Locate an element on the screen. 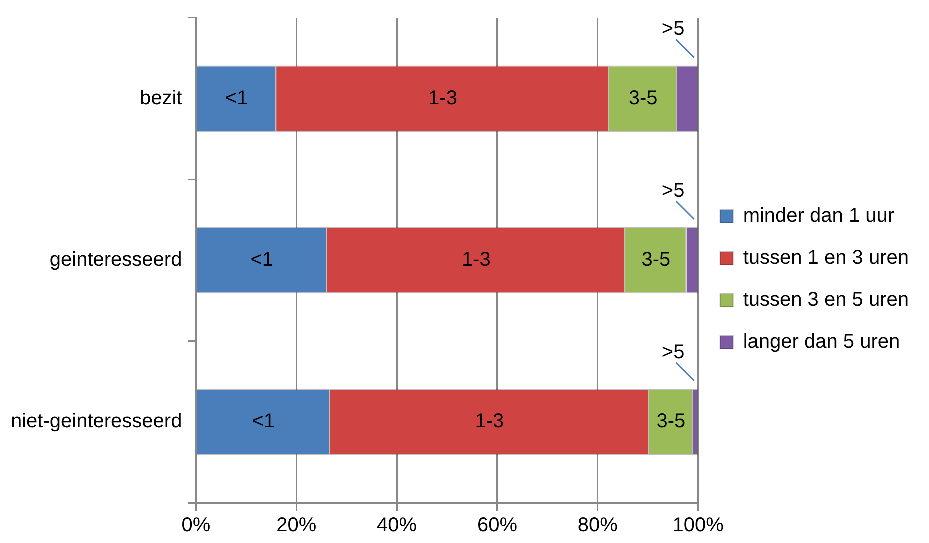  x-tick-label: 100% is located at coordinates (698, 525).